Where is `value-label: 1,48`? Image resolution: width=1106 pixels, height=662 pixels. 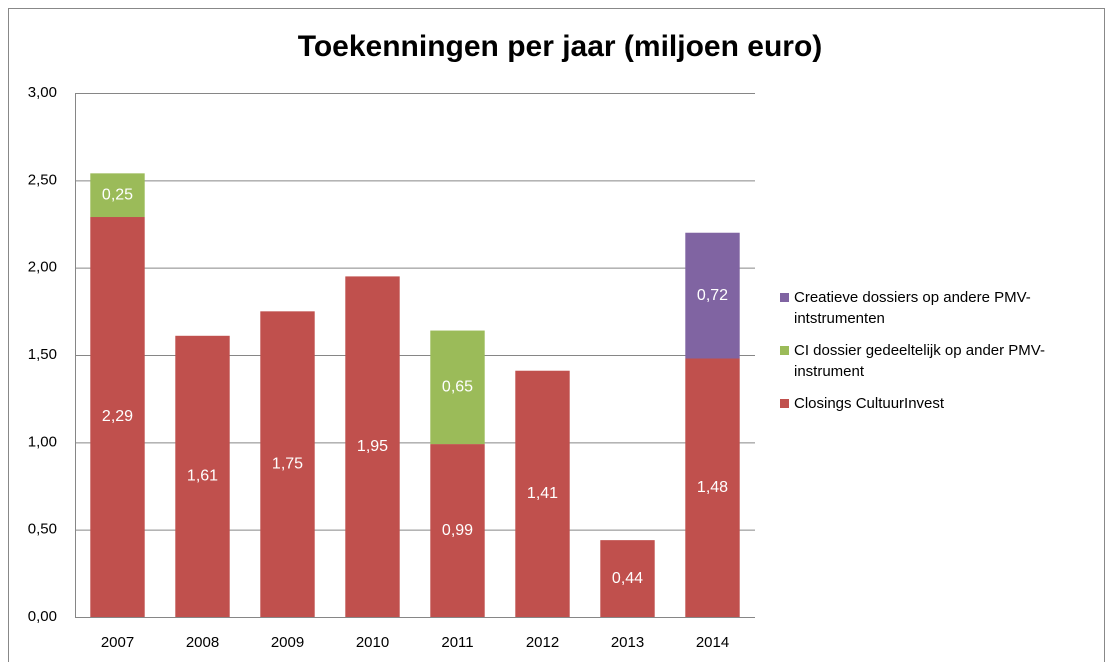 value-label: 1,48 is located at coordinates (712, 487).